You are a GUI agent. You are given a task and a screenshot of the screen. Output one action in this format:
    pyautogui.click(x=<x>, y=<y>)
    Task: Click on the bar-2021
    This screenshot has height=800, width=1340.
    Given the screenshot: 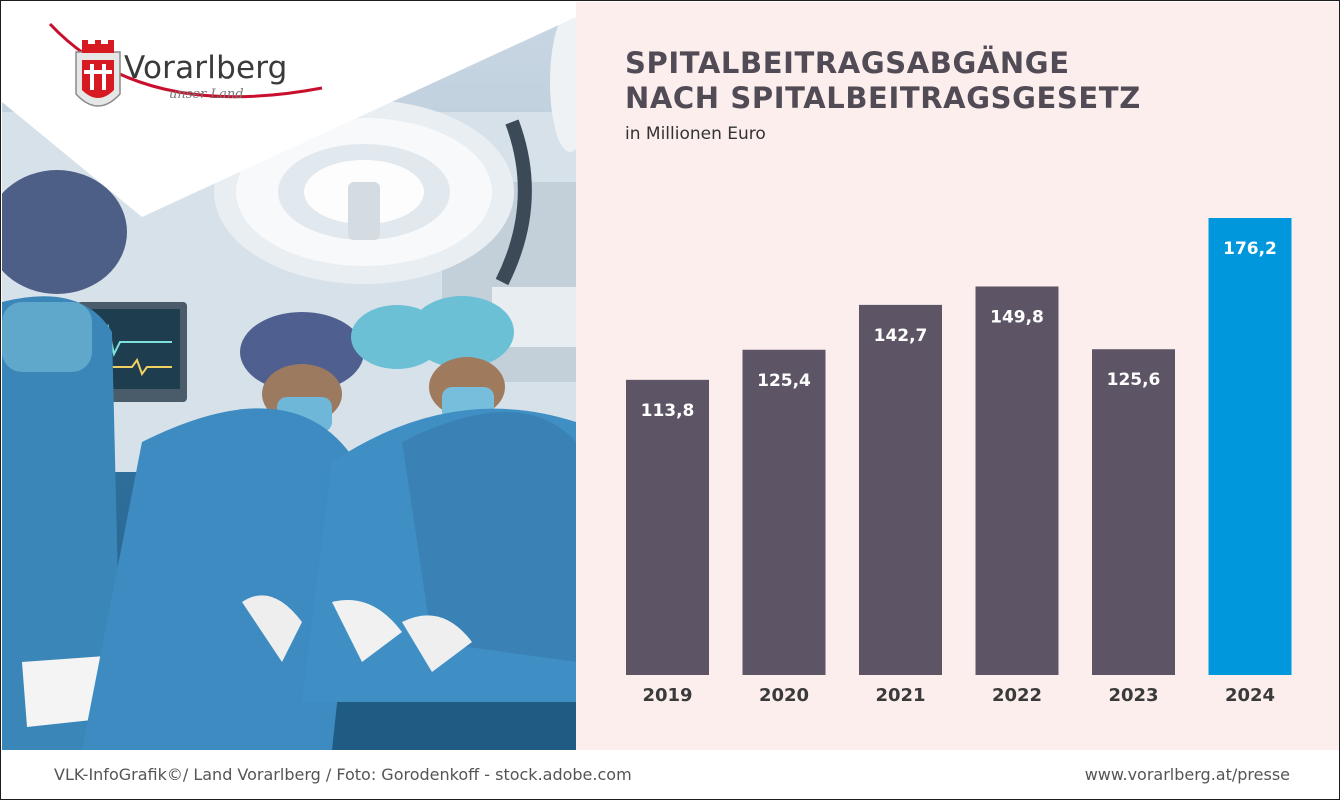 What is the action you would take?
    pyautogui.click(x=900, y=489)
    